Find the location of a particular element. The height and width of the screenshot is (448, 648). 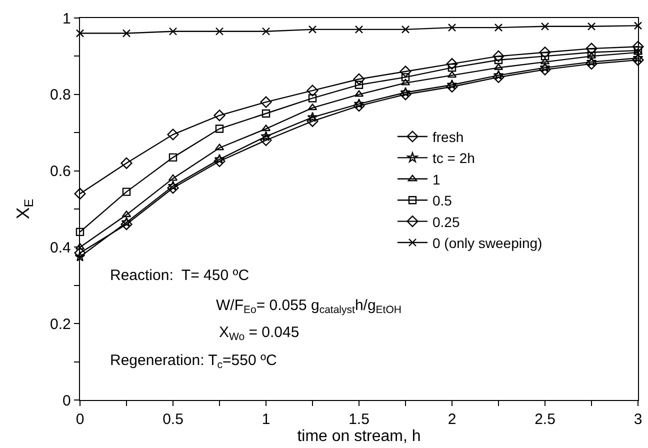

x-tick-label: 1 is located at coordinates (266, 419).